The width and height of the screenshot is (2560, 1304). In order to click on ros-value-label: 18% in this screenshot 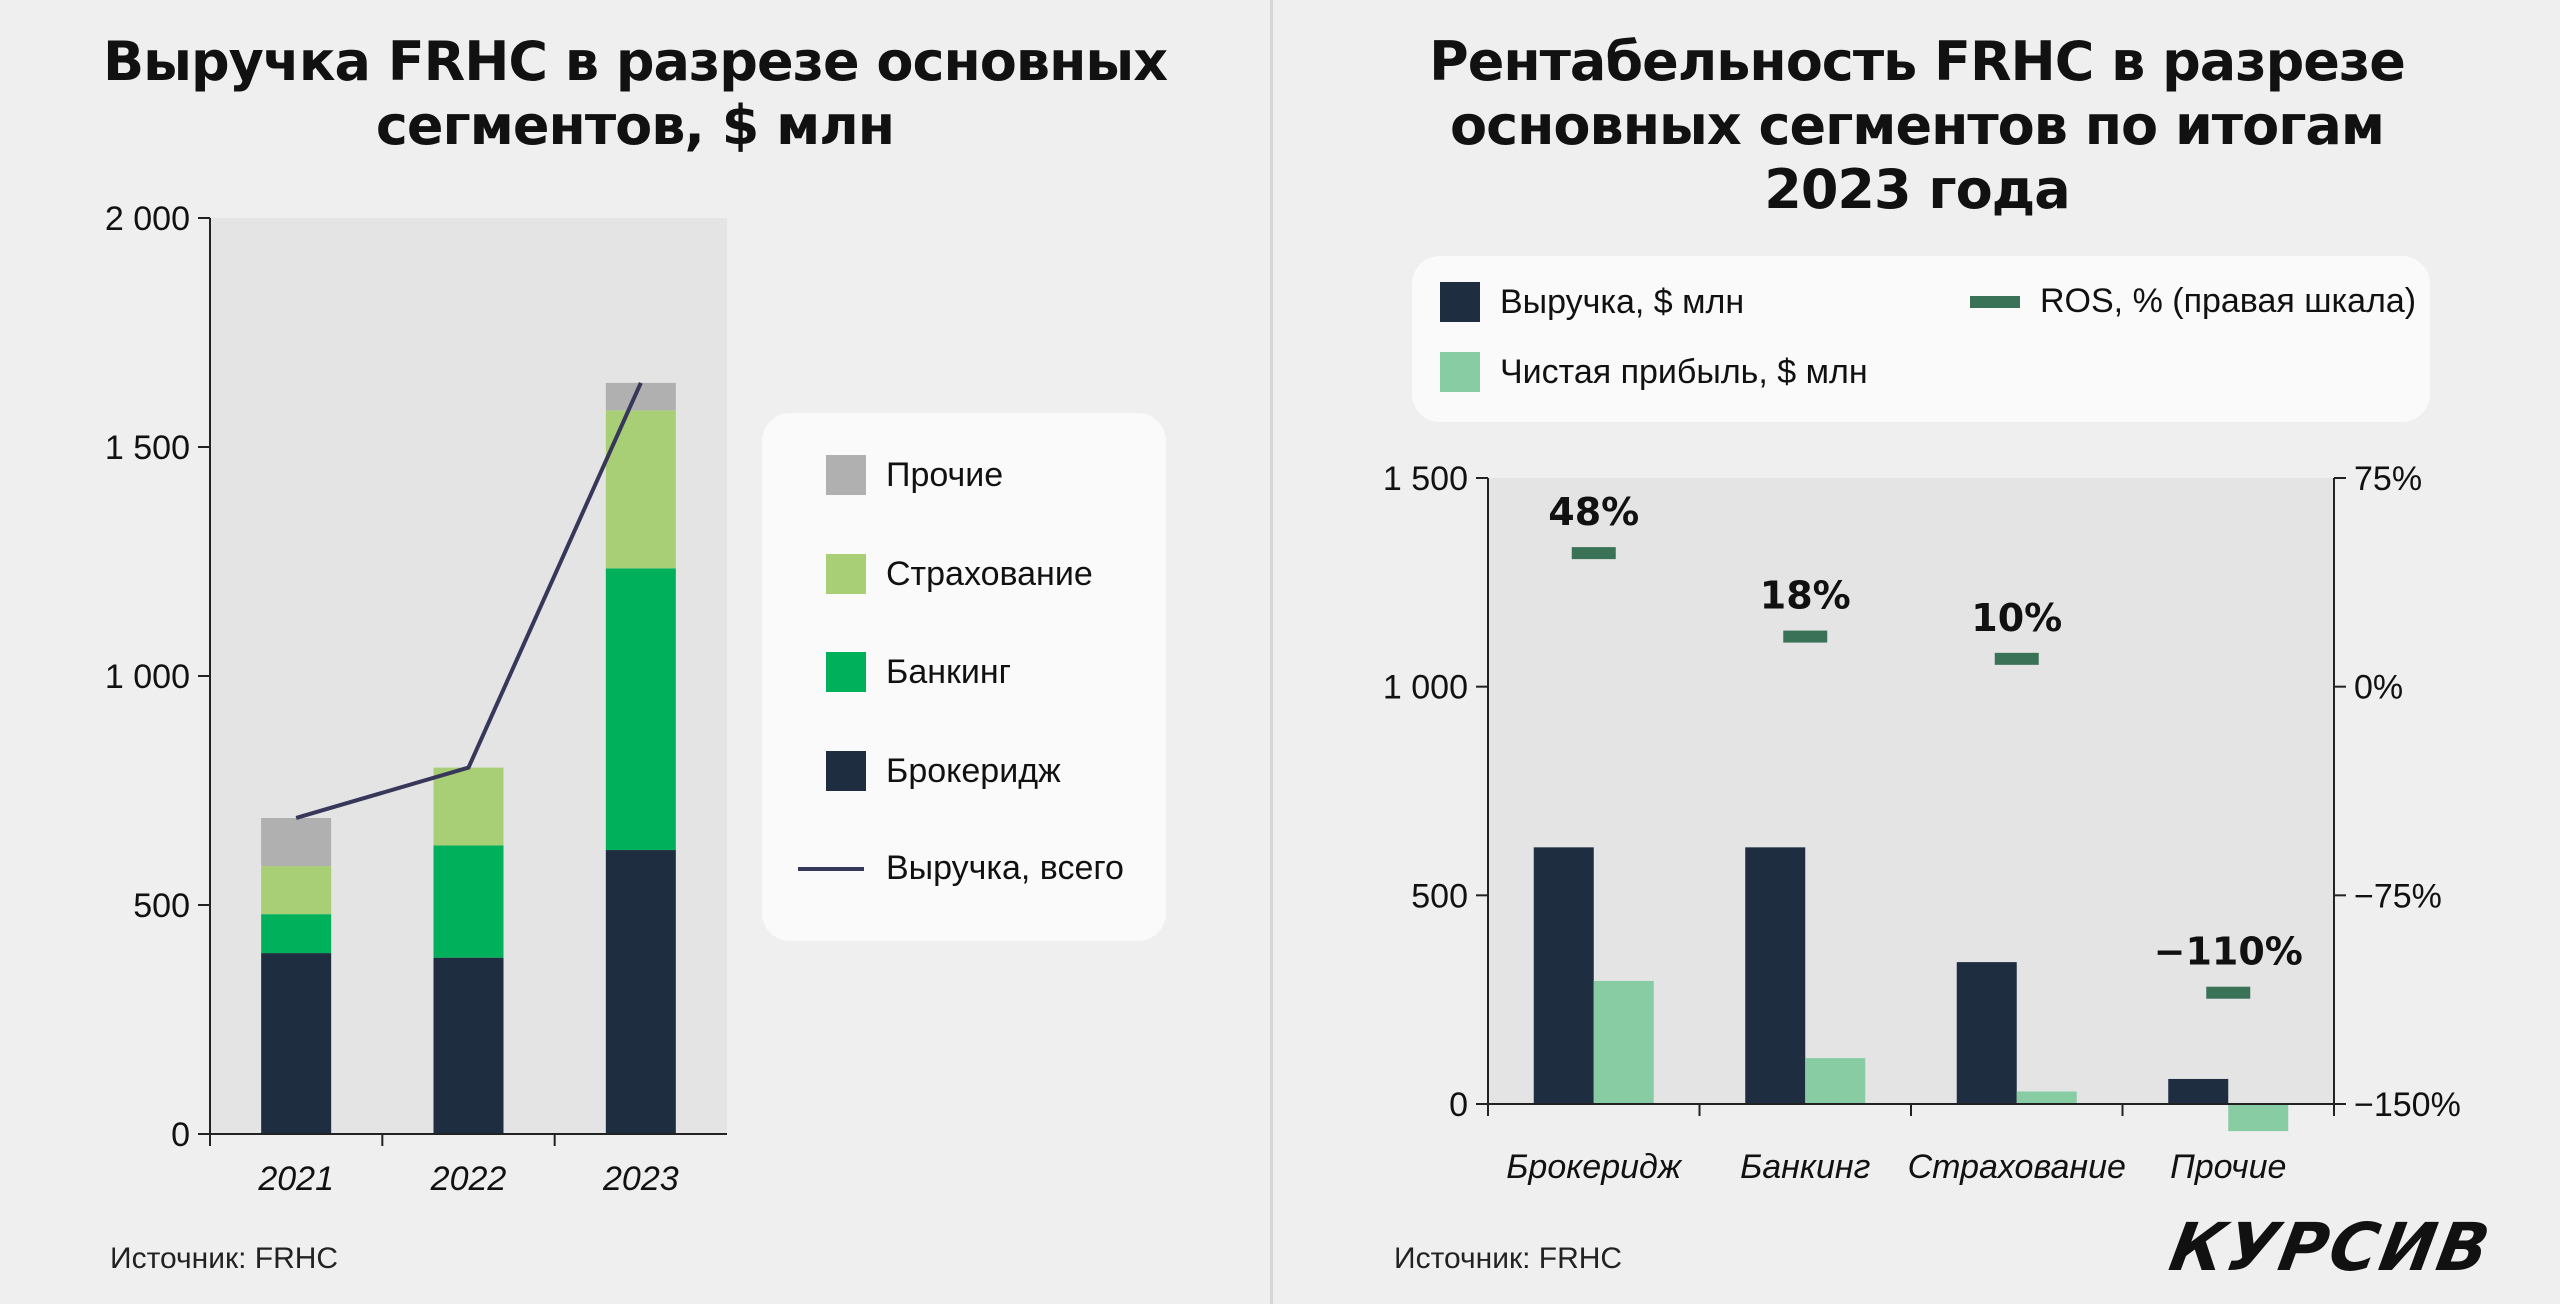, I will do `click(1805, 596)`.